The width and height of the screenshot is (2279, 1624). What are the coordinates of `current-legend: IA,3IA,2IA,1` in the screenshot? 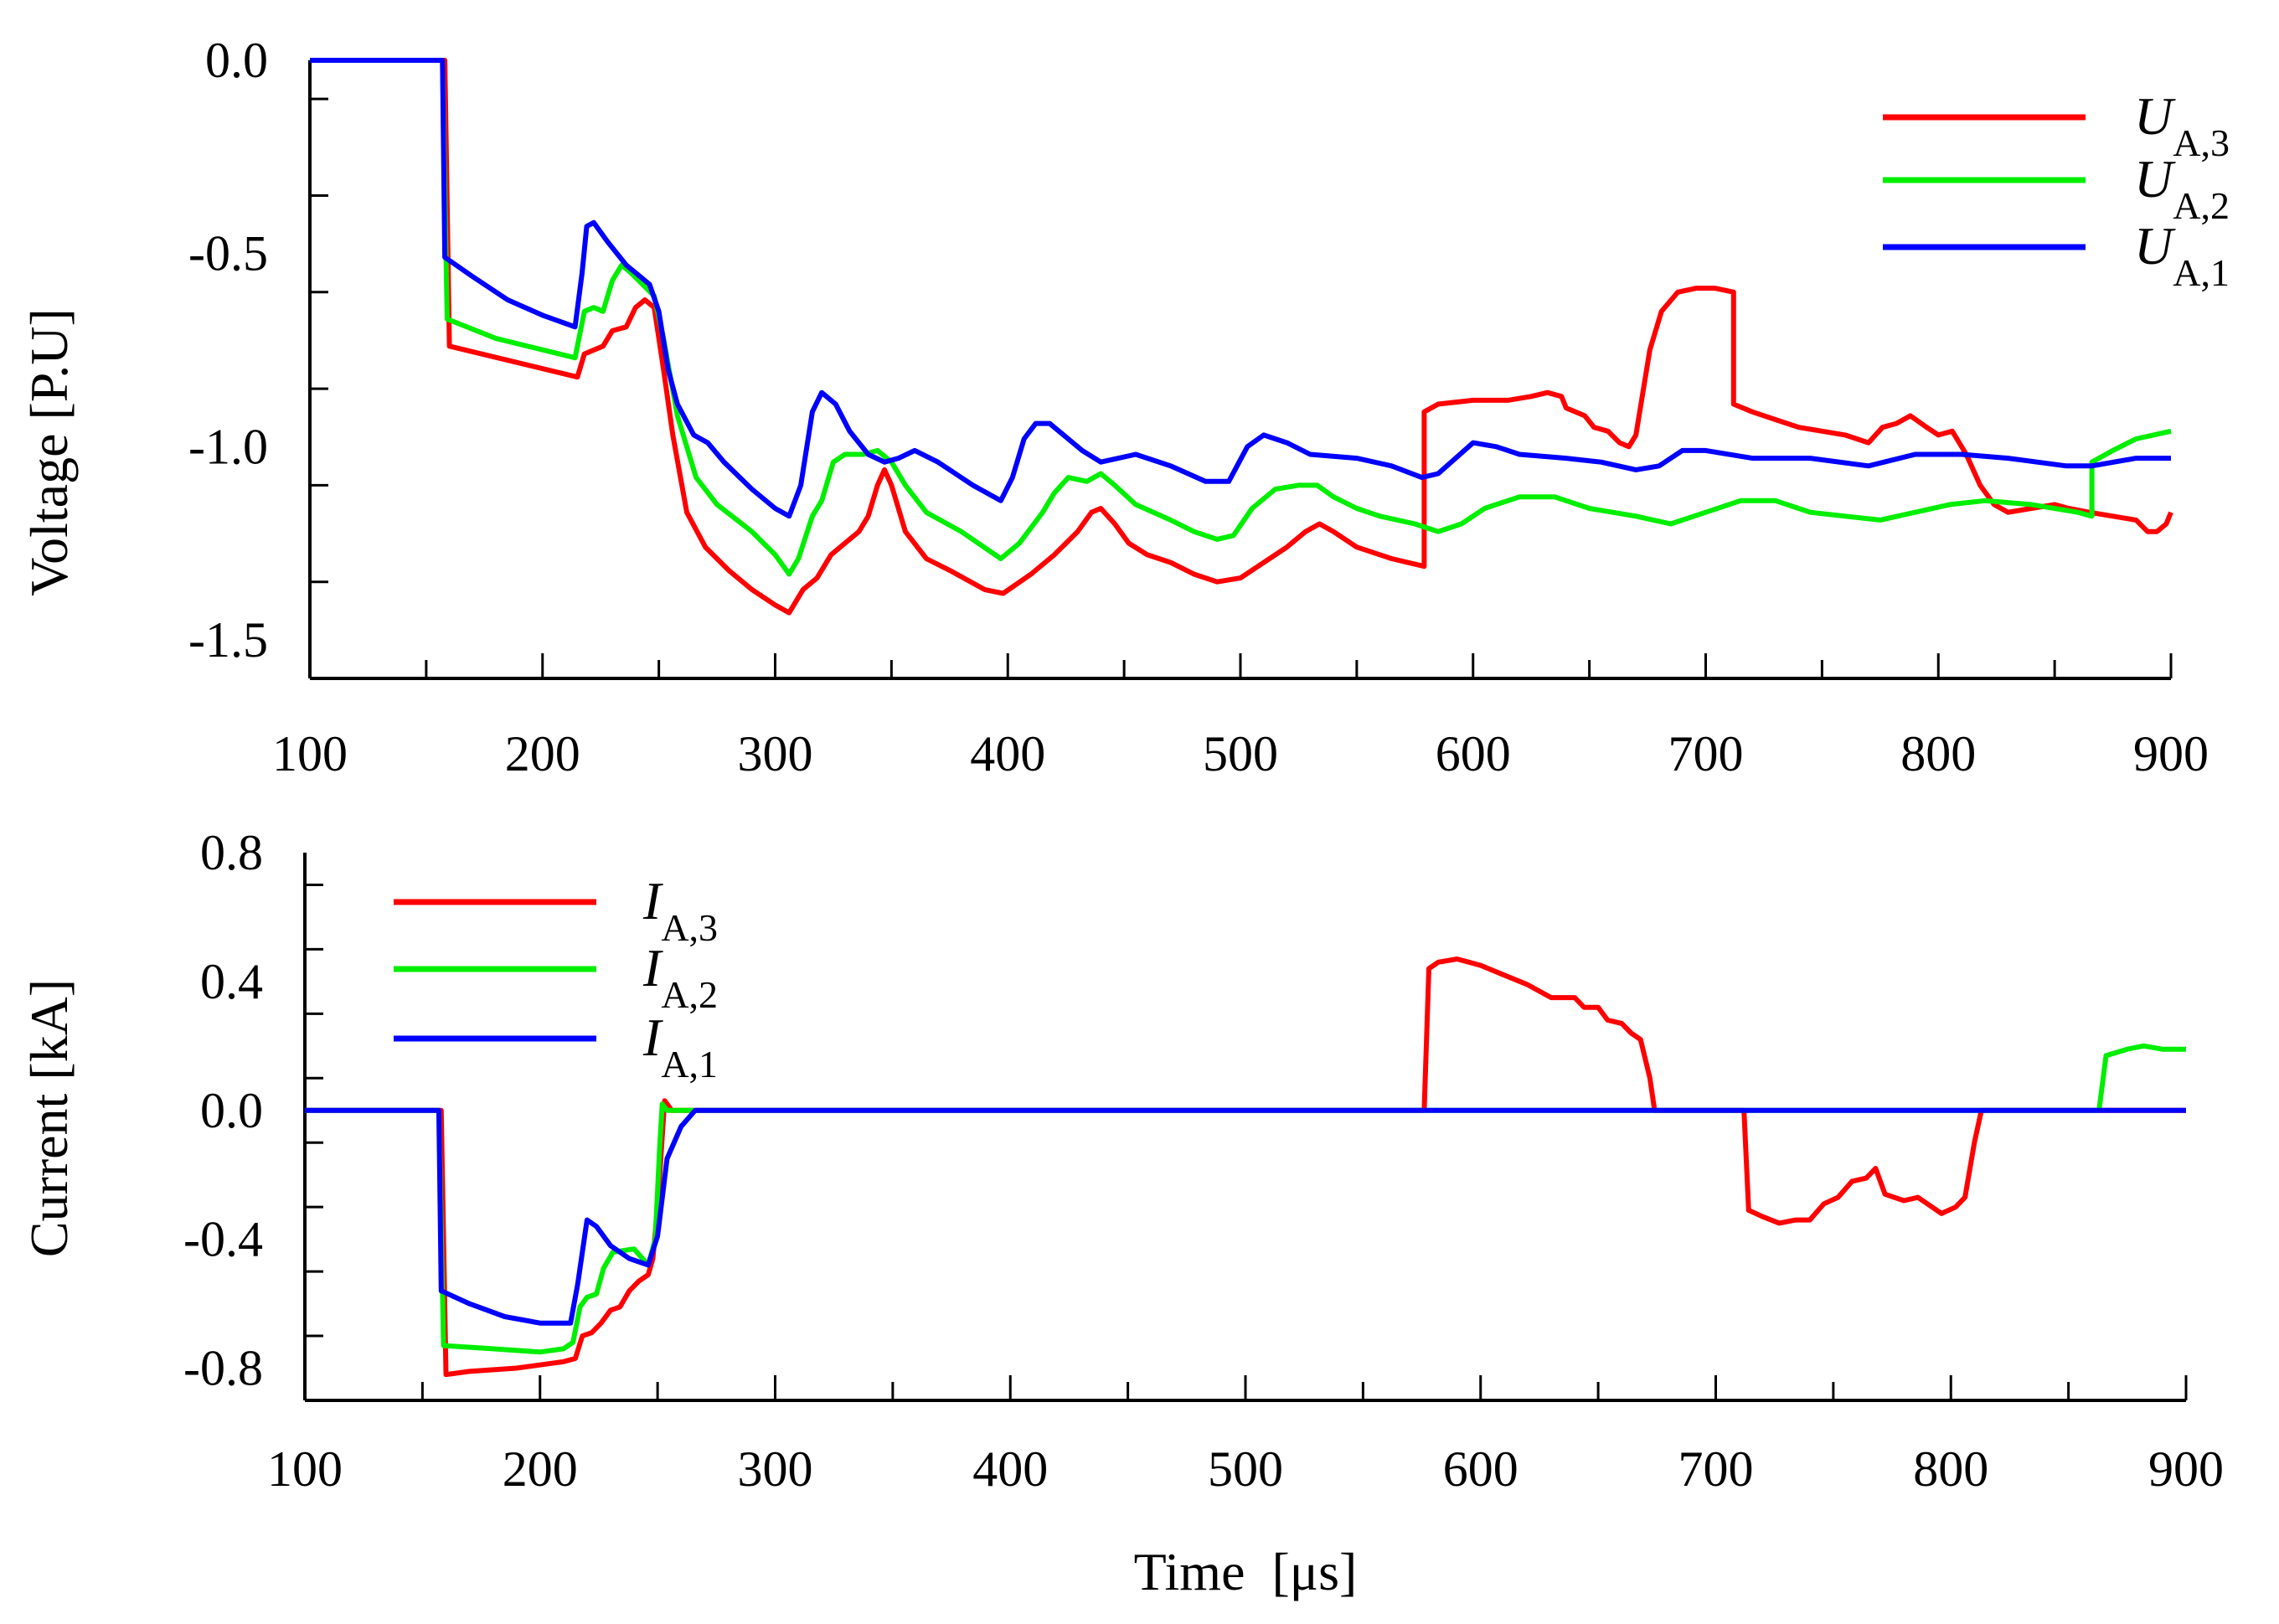 It's located at (556, 978).